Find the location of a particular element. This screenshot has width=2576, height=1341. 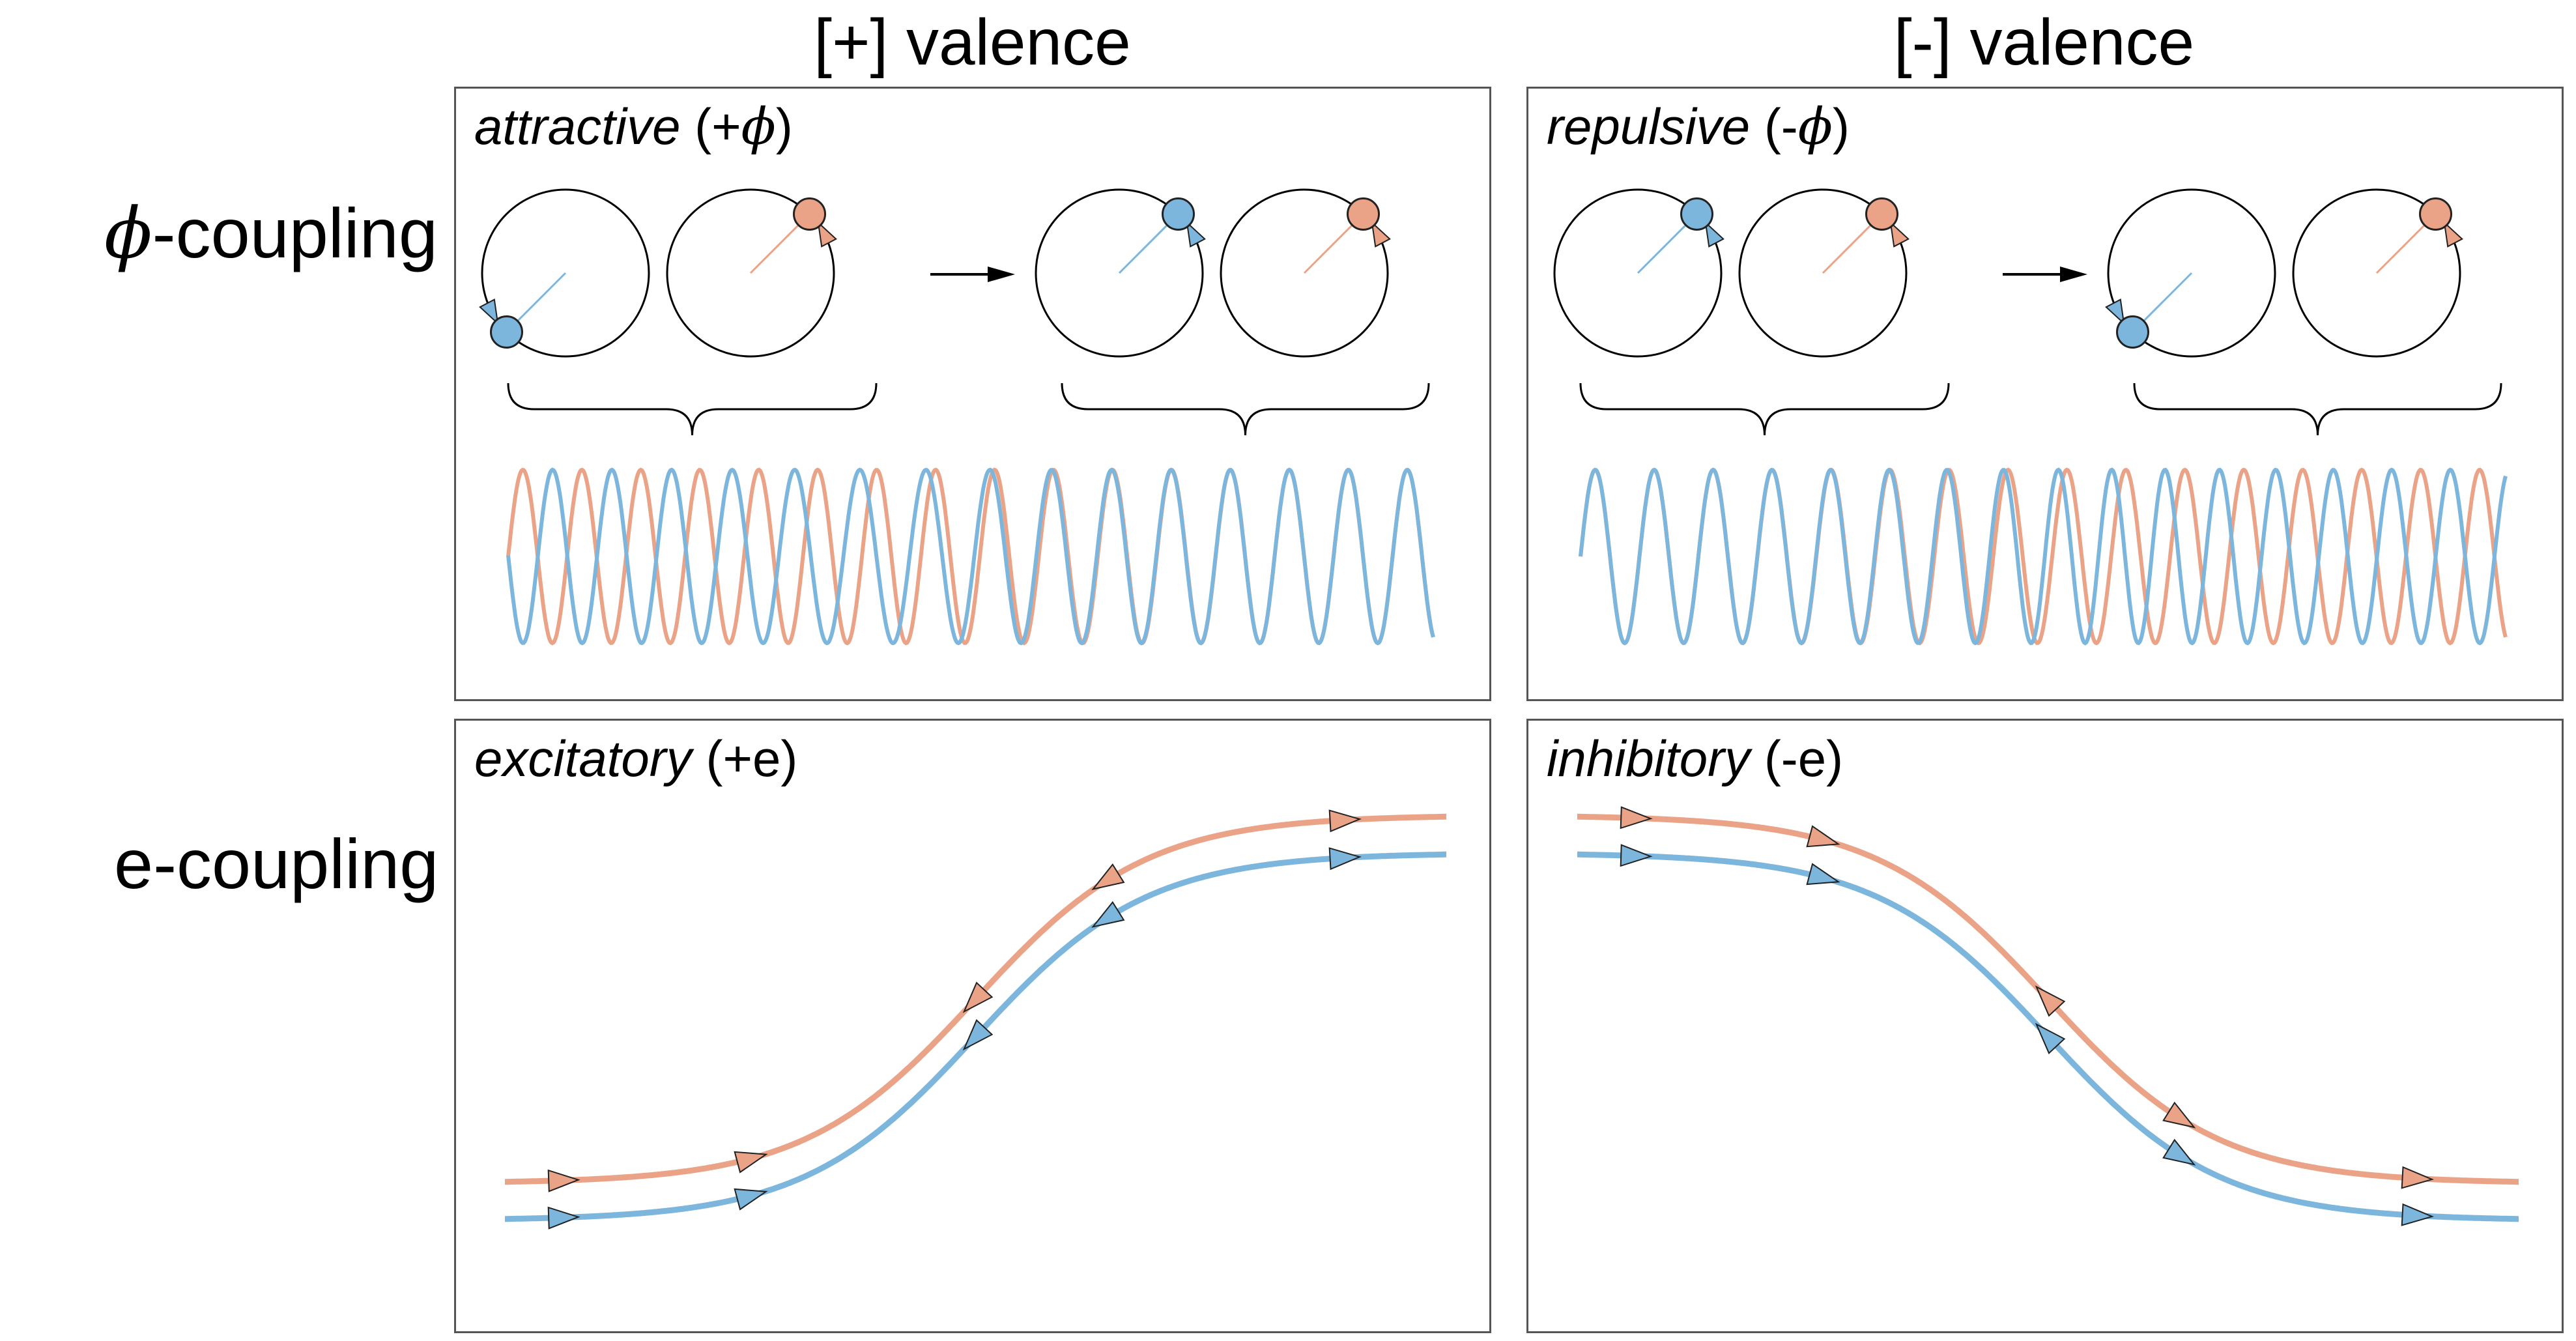

inhibitory-diagram is located at coordinates (2048, 1016).